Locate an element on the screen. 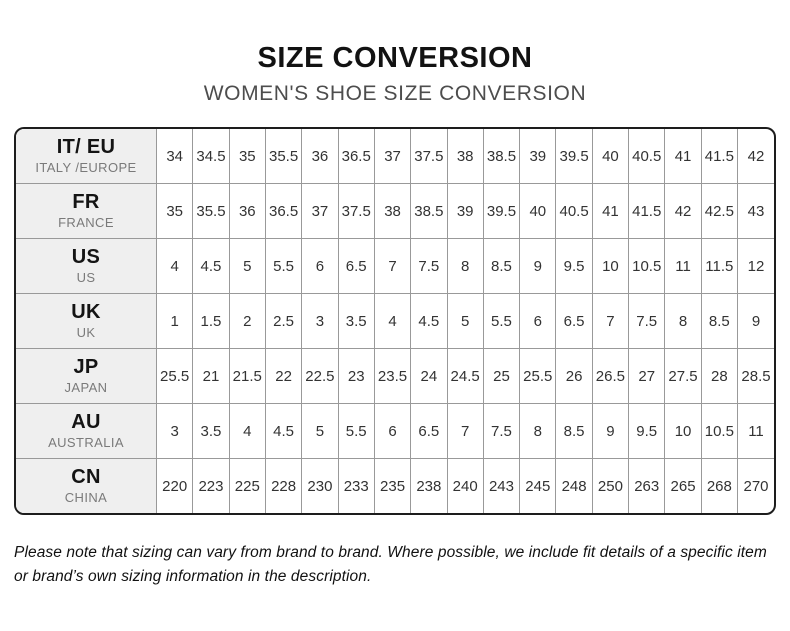  size-value-cell: 42 is located at coordinates (683, 211).